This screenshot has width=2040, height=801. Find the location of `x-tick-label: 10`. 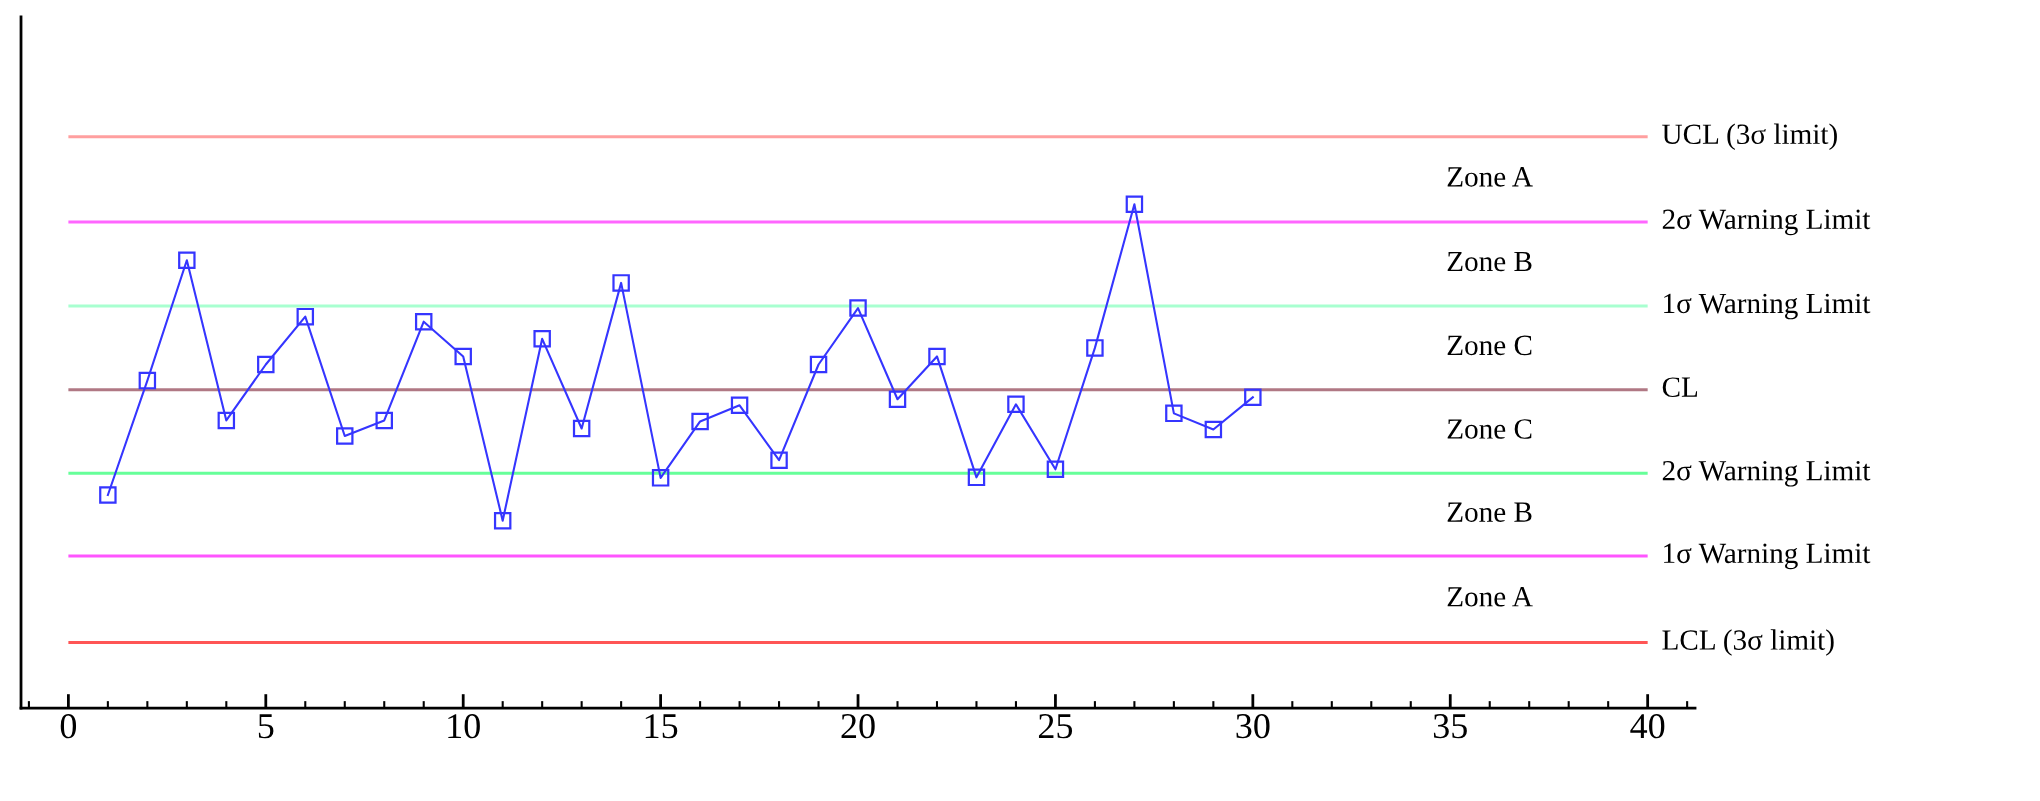

x-tick-label: 10 is located at coordinates (464, 726).